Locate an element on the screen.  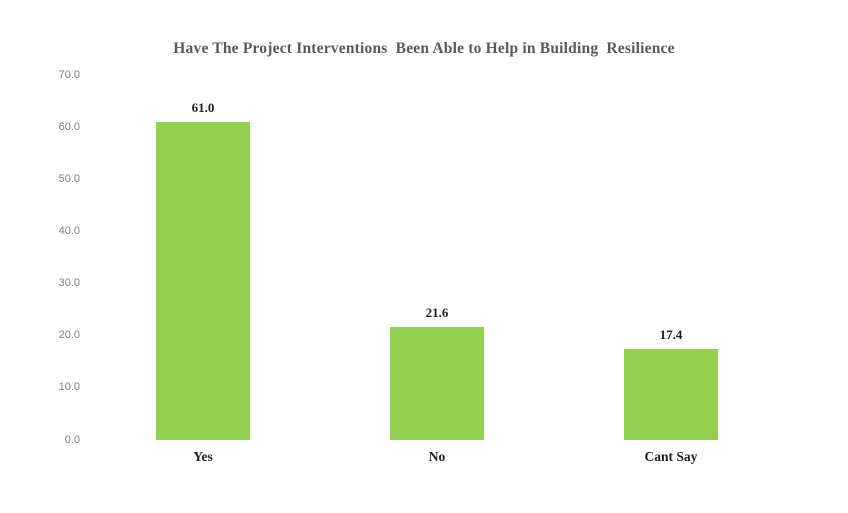
bar-cant-say is located at coordinates (671, 394).